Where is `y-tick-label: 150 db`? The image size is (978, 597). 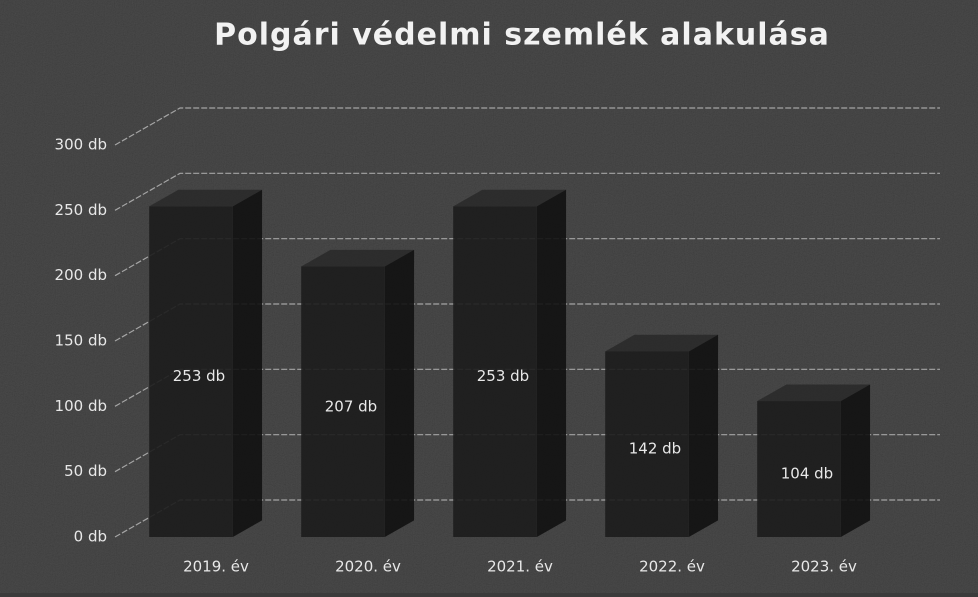
y-tick-label: 150 db is located at coordinates (81, 341).